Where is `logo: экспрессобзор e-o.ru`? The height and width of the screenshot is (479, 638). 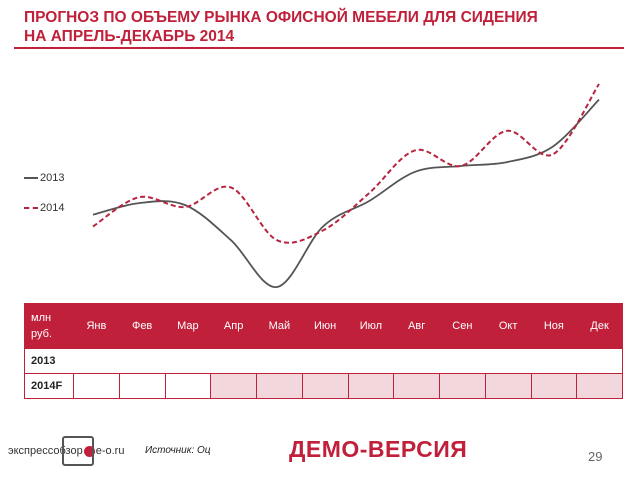 logo: экспрессобзор e-o.ru is located at coordinates (66, 451).